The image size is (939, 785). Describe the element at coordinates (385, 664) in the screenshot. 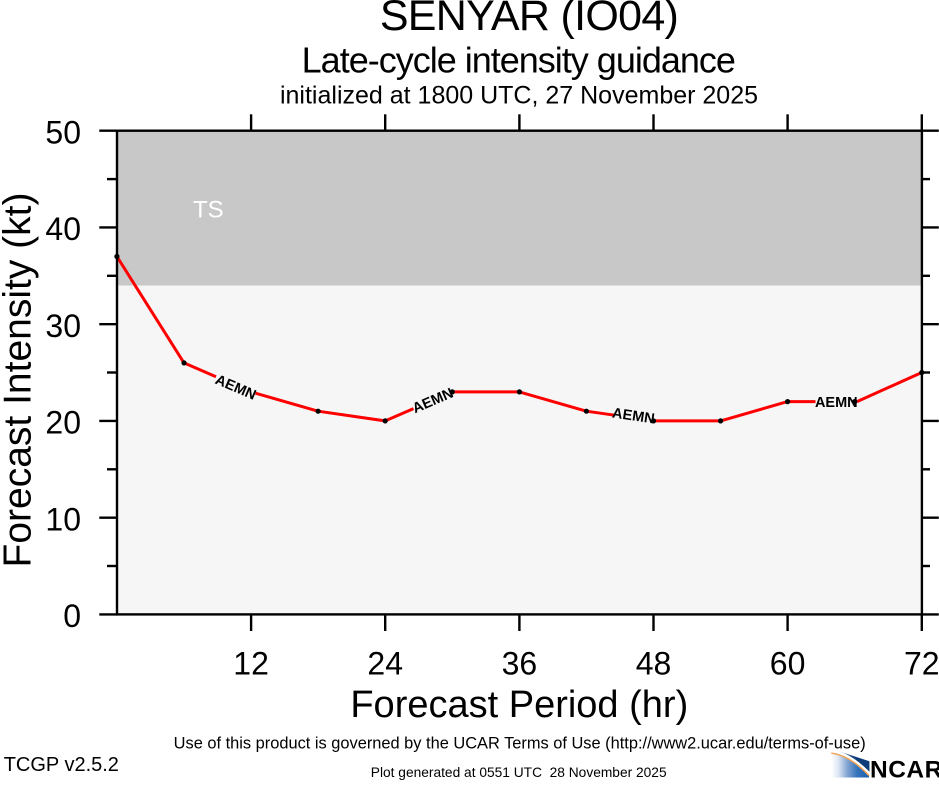

I see `svg-text: 24` at that location.